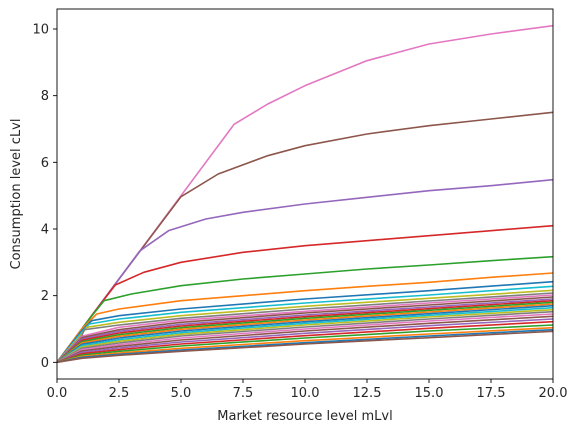  Describe the element at coordinates (367, 393) in the screenshot. I see `x-tick-label: 12.5` at that location.